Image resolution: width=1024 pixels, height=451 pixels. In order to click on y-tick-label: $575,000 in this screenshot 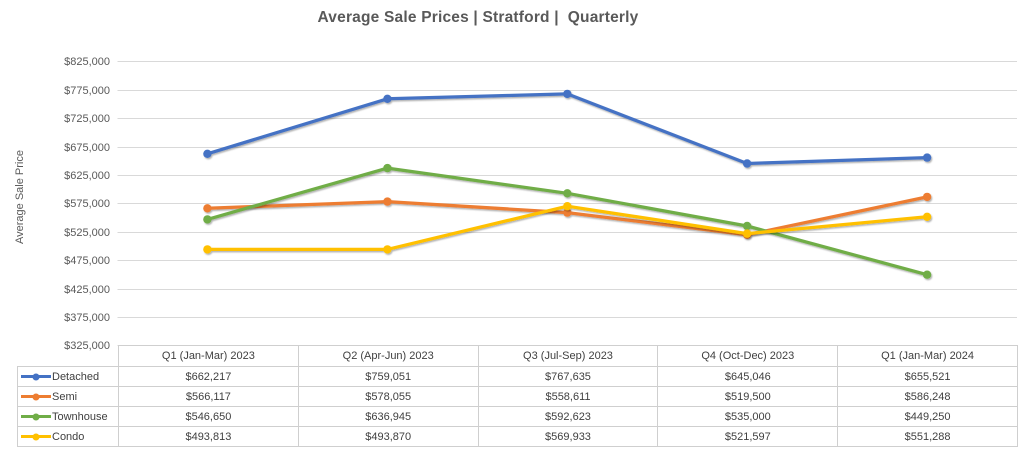, I will do `click(87, 204)`.